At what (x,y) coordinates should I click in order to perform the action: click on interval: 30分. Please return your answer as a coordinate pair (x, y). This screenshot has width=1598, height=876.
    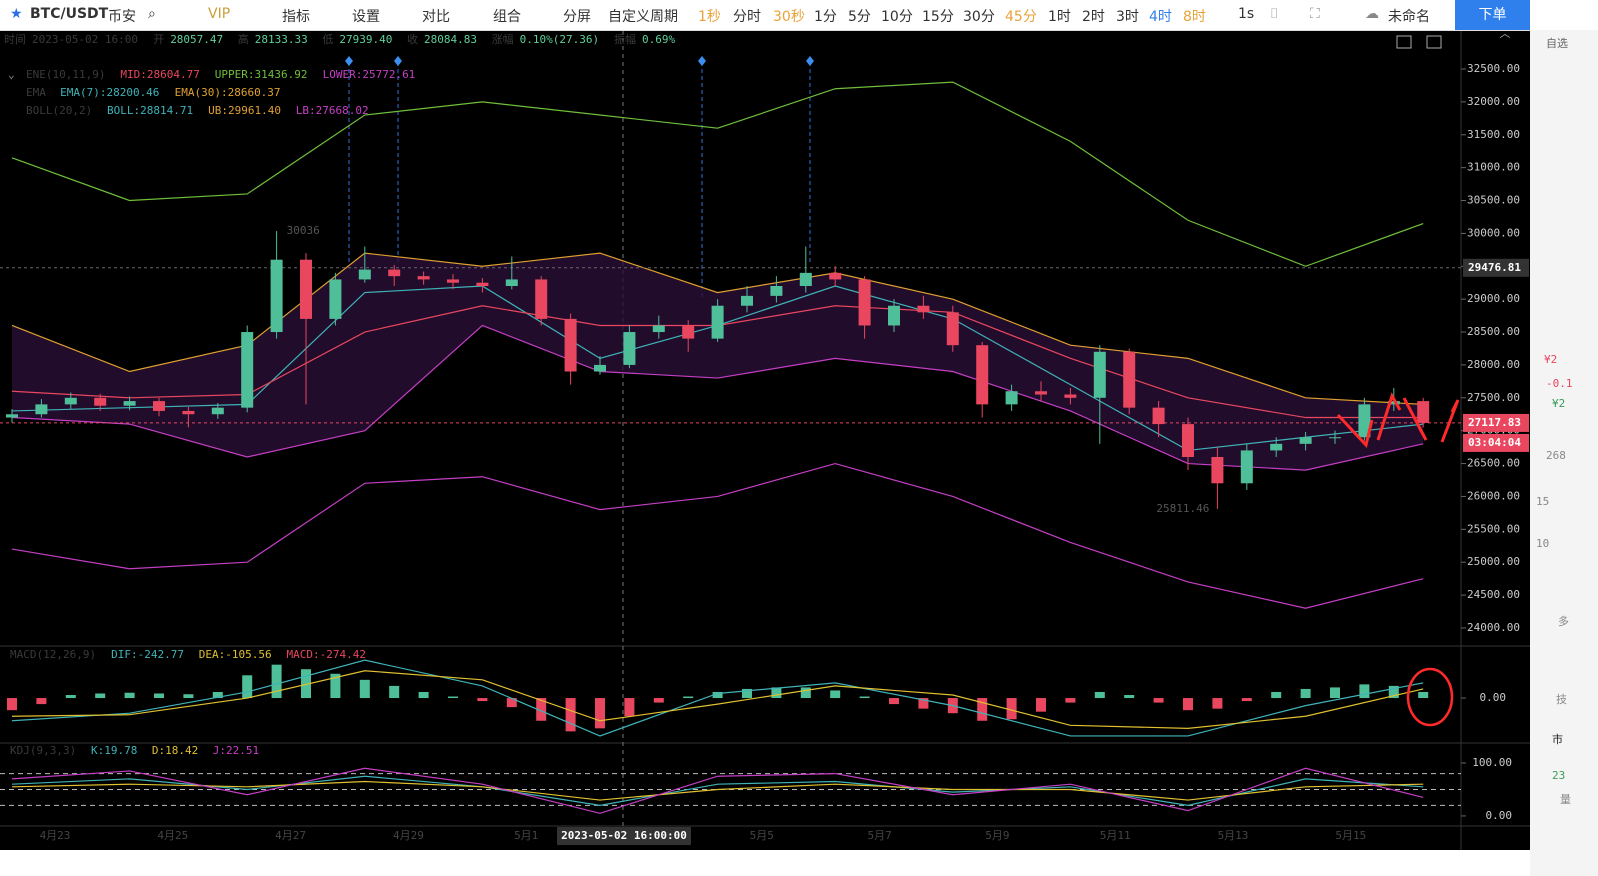
    Looking at the image, I should click on (979, 17).